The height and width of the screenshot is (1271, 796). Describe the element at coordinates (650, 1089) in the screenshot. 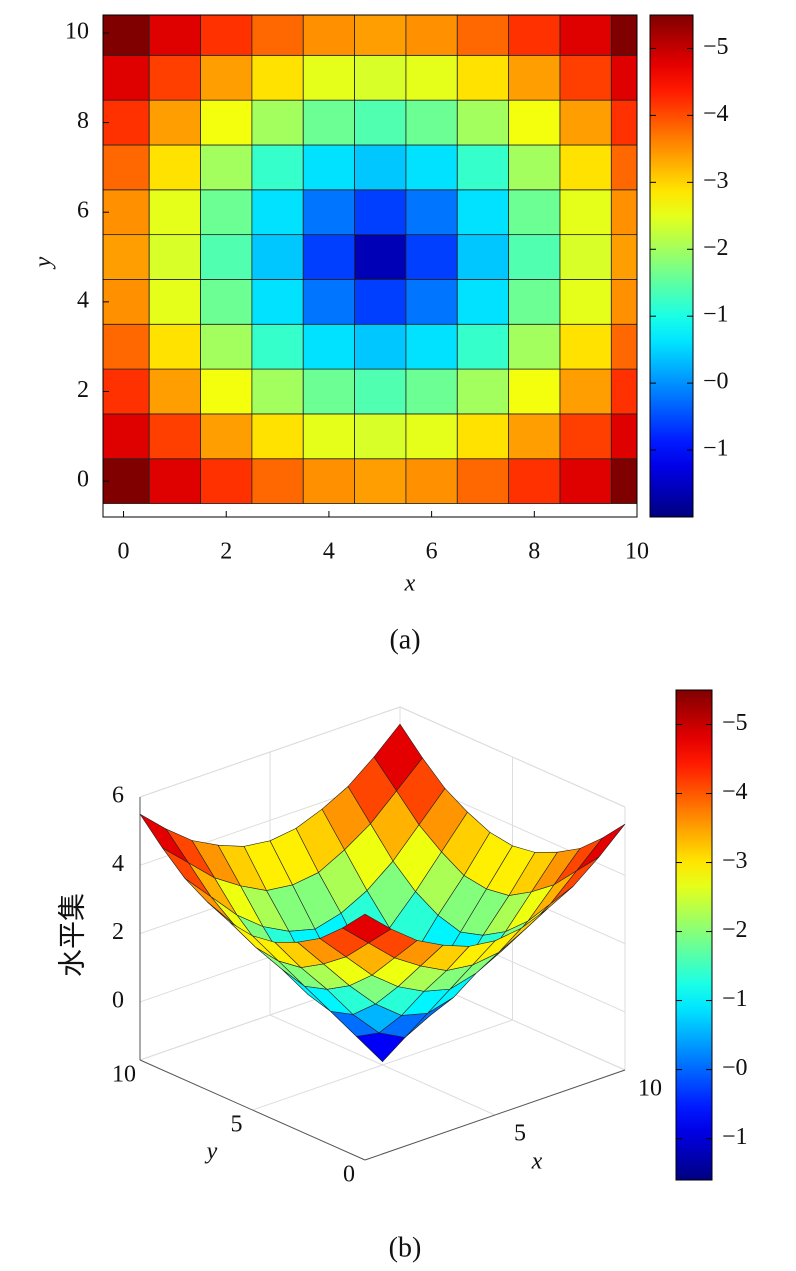

I see `x-tick-label: 10` at that location.